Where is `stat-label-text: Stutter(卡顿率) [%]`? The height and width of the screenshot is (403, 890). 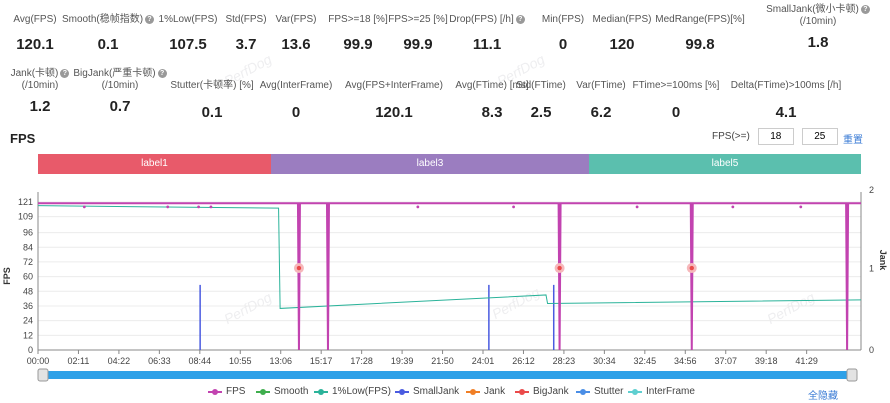 stat-label-text: Stutter(卡顿率) [%] is located at coordinates (212, 85).